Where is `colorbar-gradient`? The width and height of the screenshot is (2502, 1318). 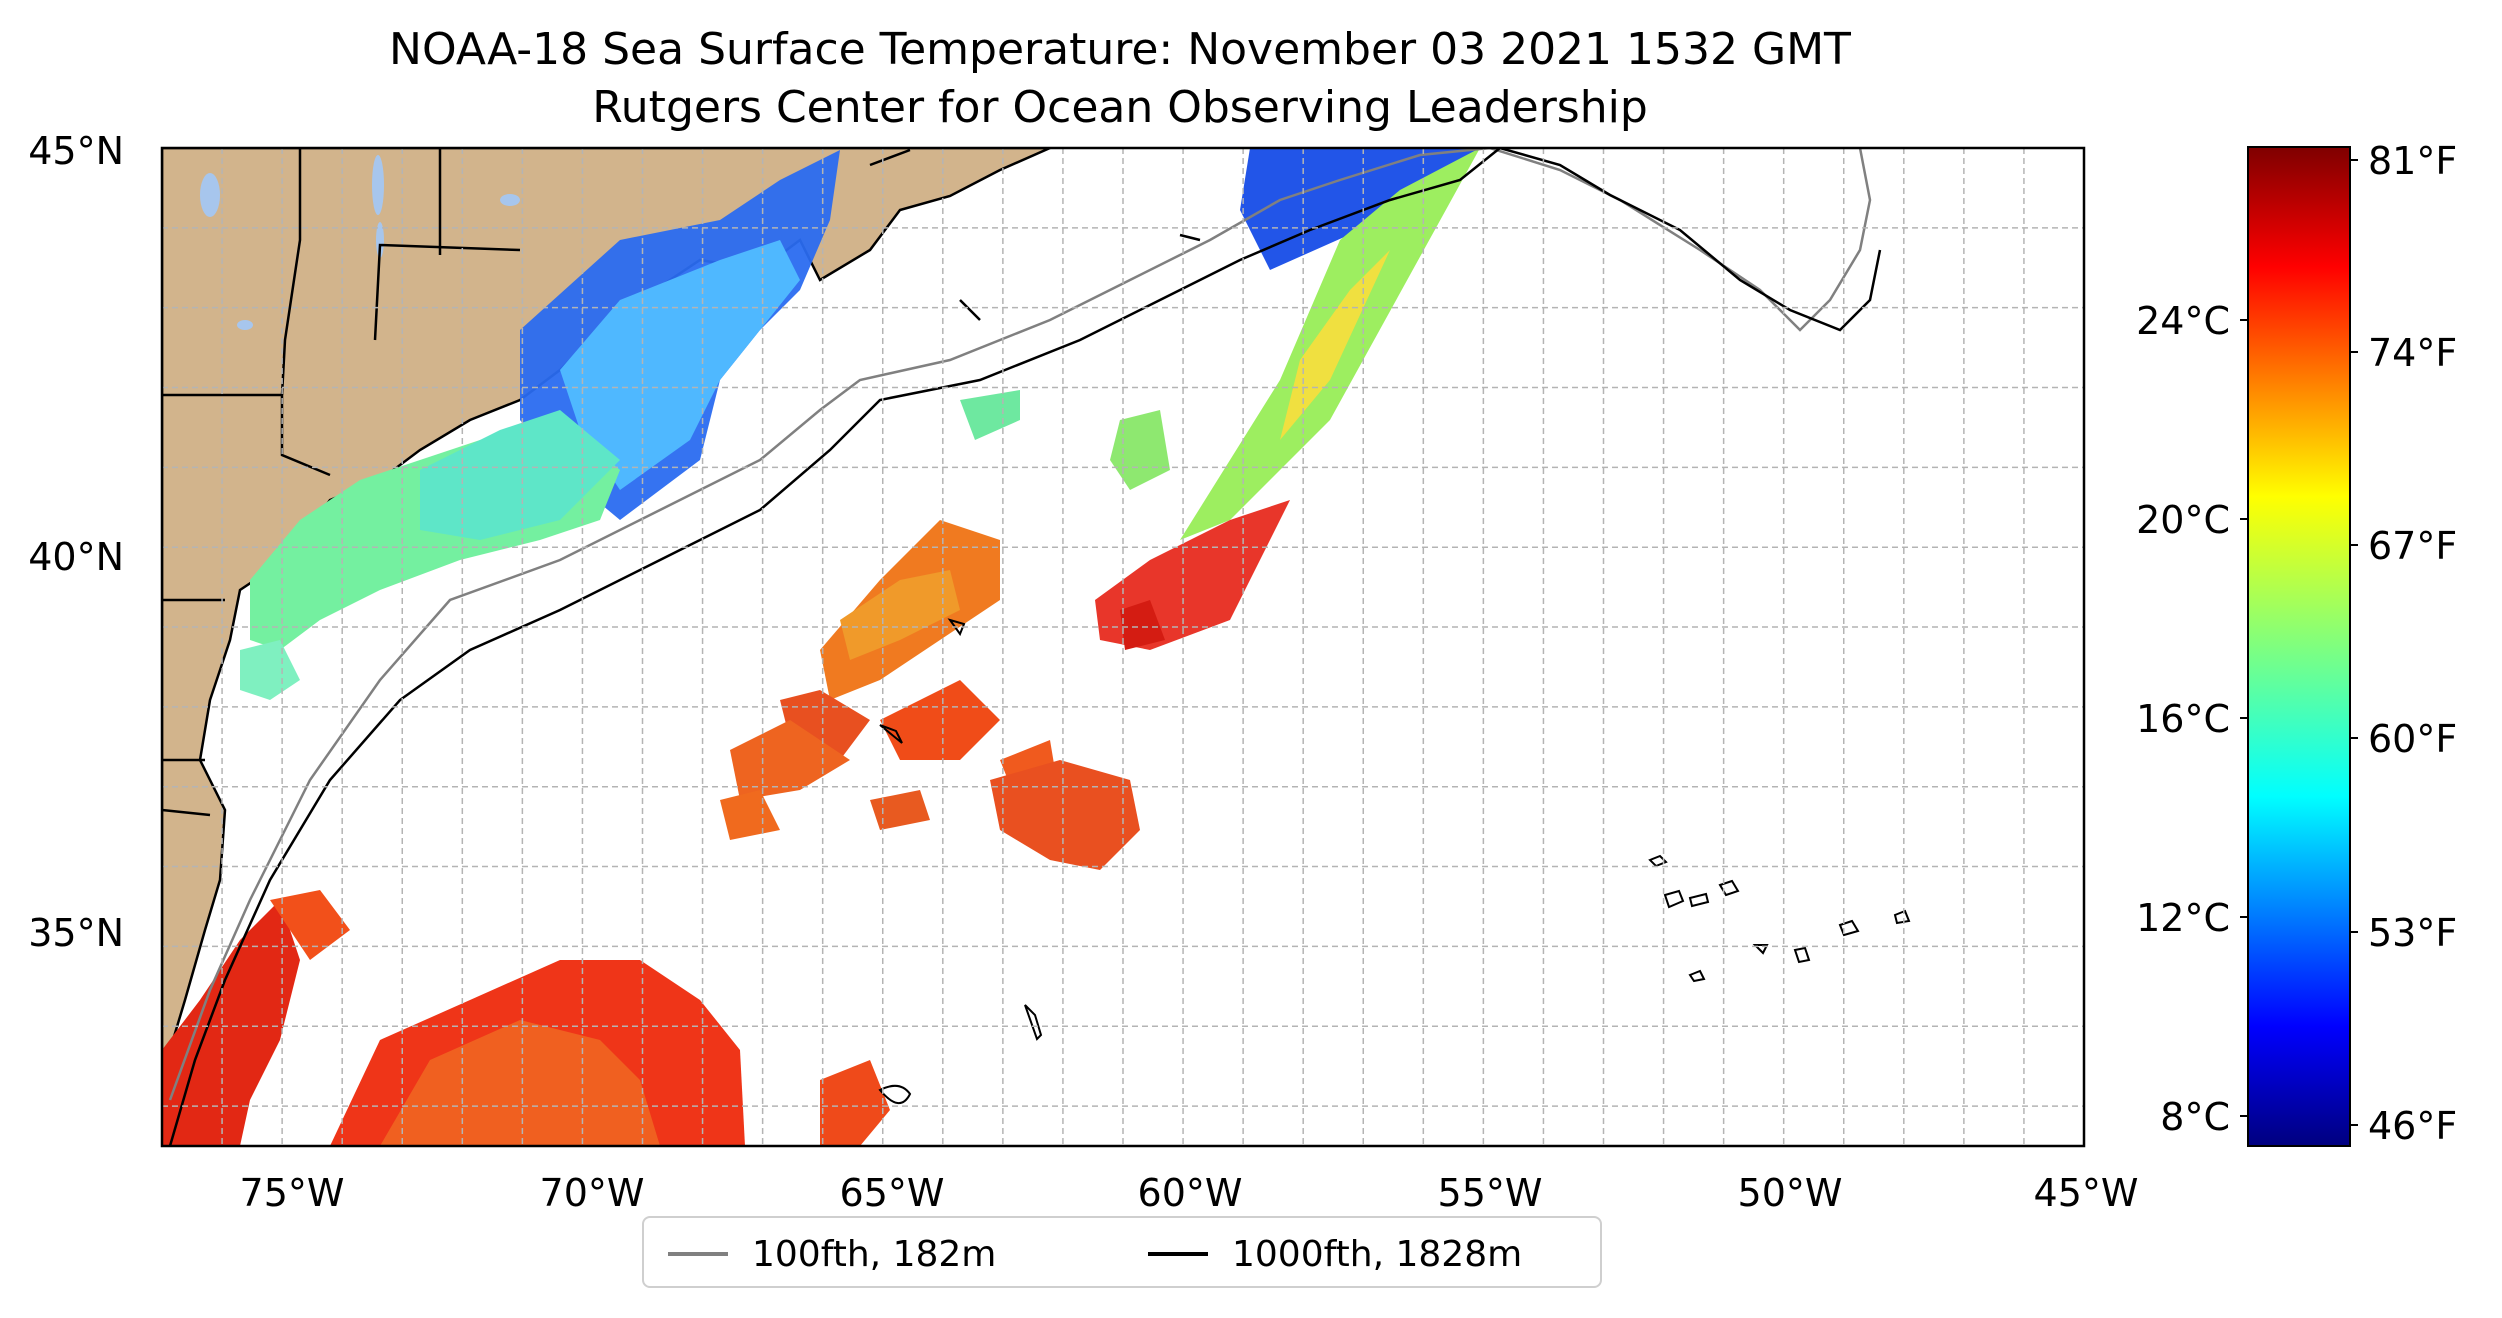 colorbar-gradient is located at coordinates (2299, 646).